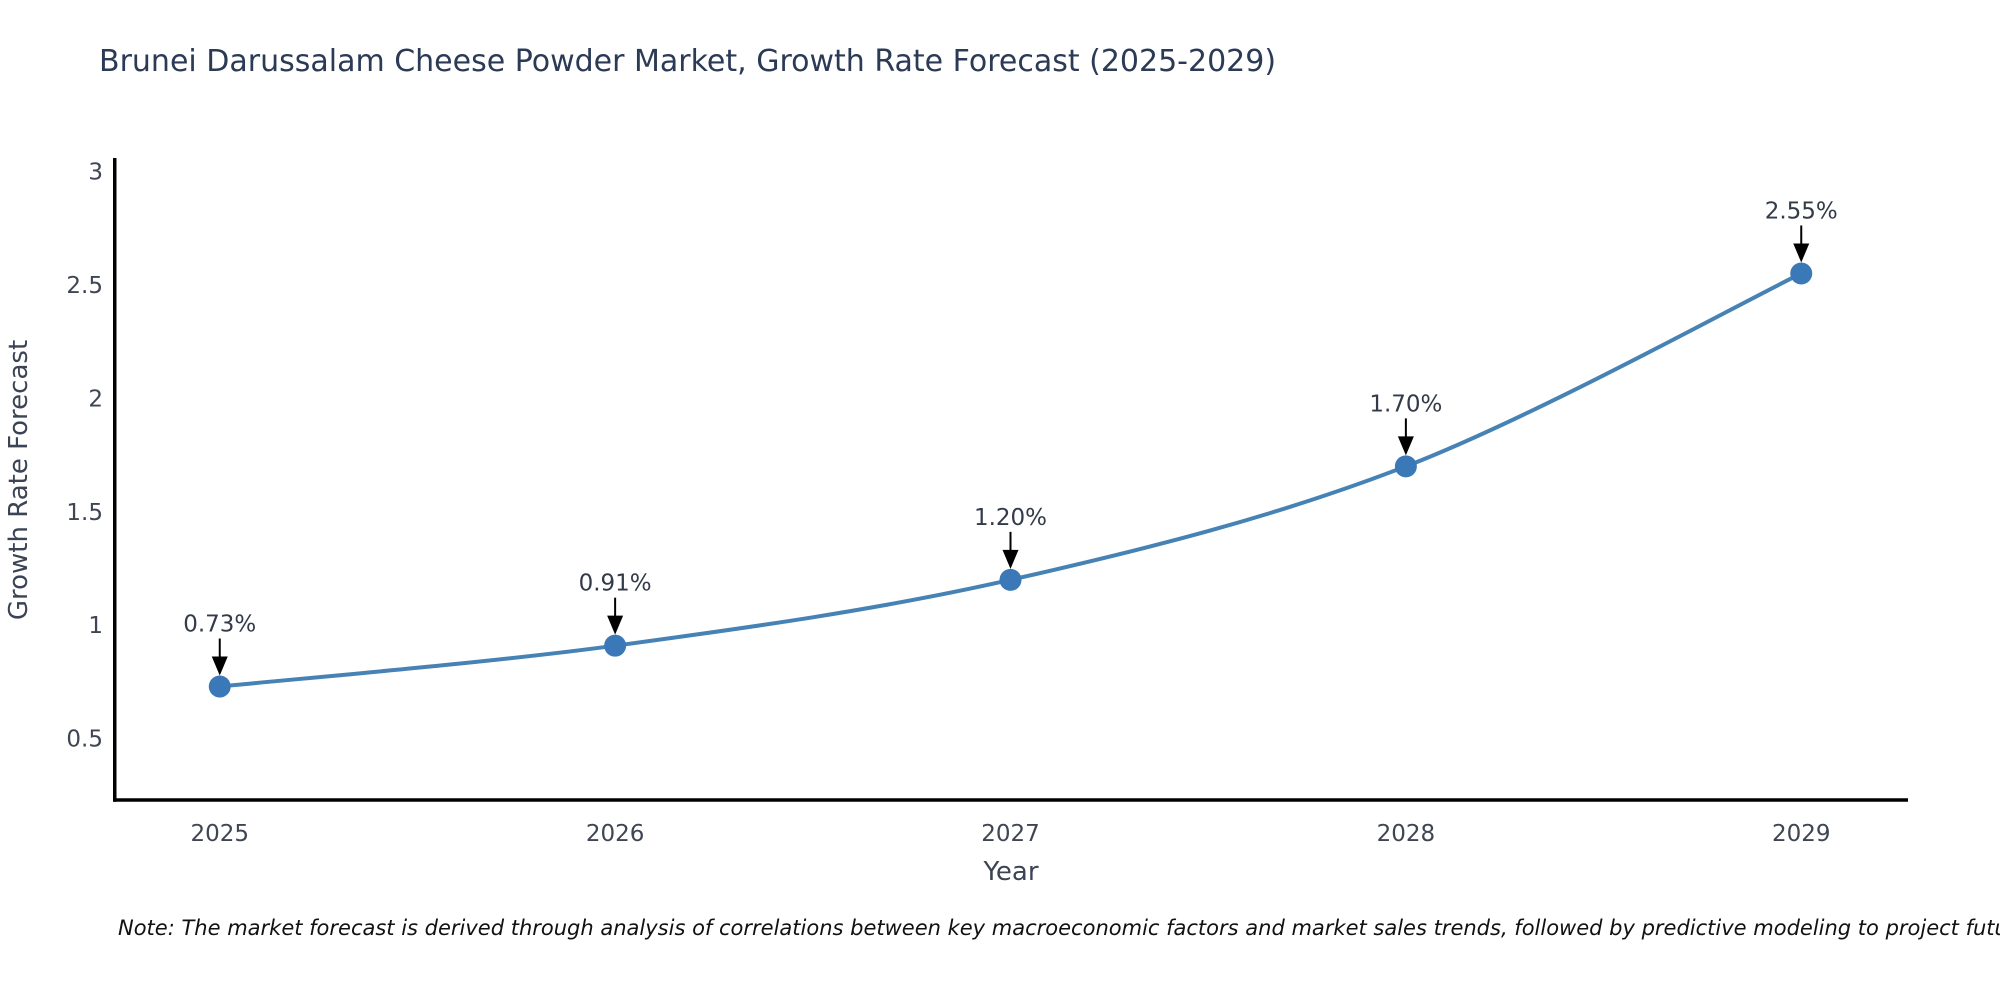  What do you see at coordinates (95, 399) in the screenshot?
I see `y-tick-label: 2` at bounding box center [95, 399].